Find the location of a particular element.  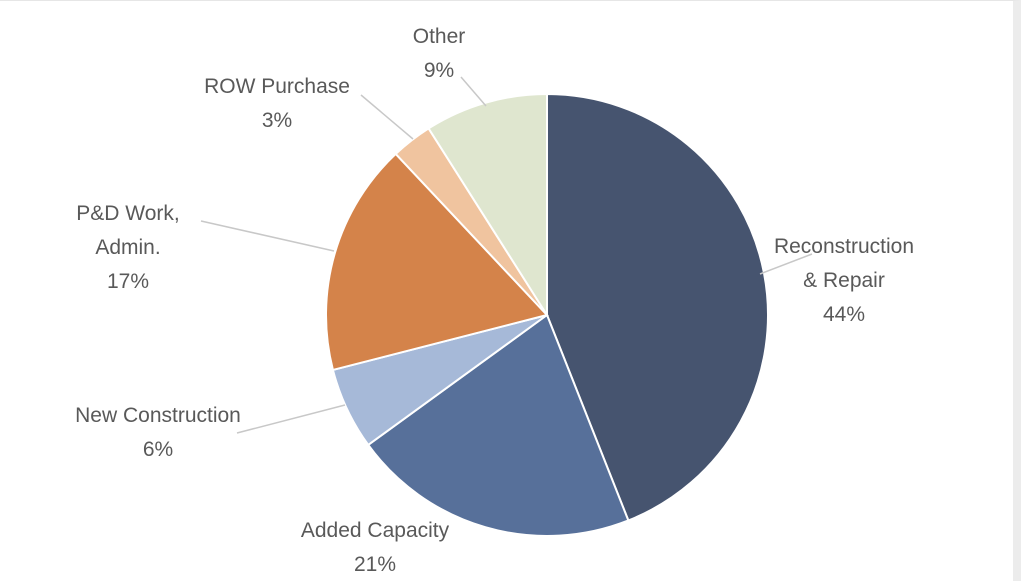

pie-slice-other is located at coordinates (487, 205).